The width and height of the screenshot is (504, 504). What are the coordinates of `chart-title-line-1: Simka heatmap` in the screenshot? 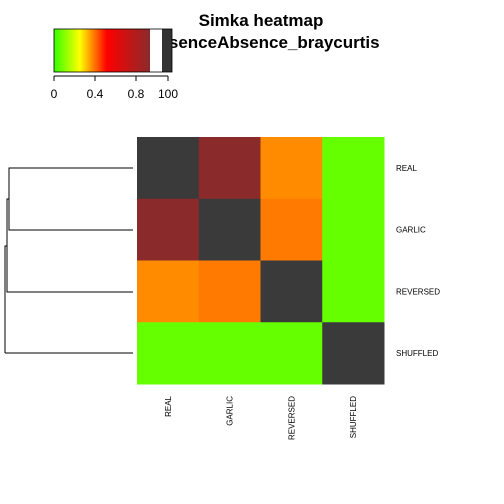 It's located at (261, 20).